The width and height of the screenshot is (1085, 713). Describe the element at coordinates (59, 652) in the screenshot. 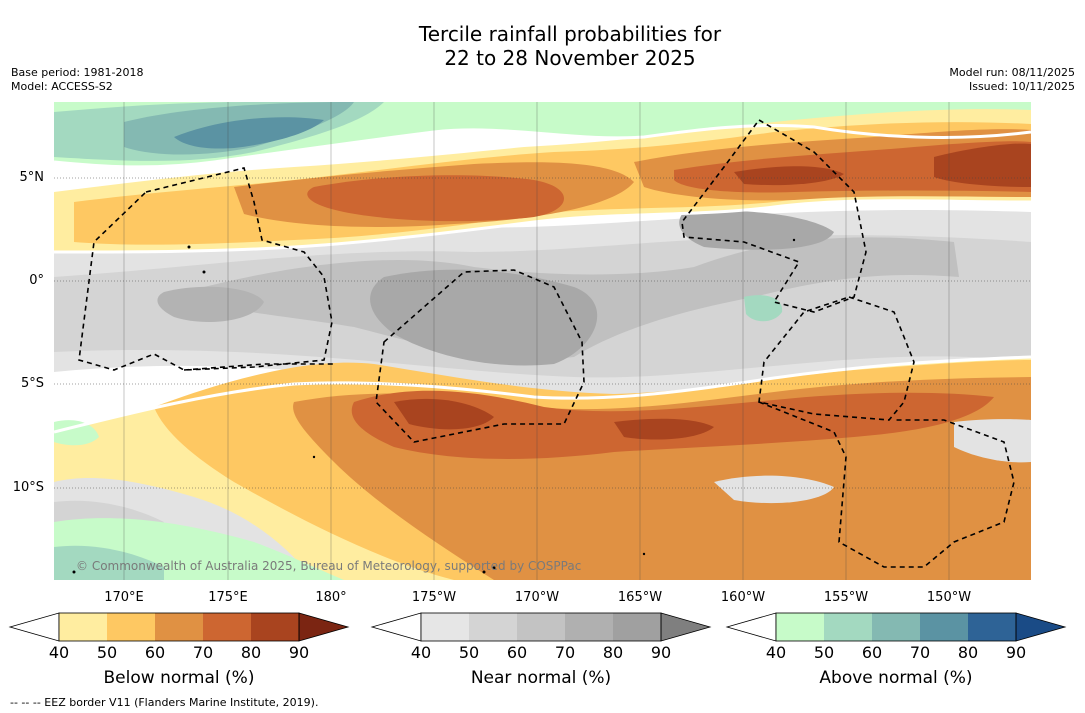

I see `tick-below-40: 40` at that location.